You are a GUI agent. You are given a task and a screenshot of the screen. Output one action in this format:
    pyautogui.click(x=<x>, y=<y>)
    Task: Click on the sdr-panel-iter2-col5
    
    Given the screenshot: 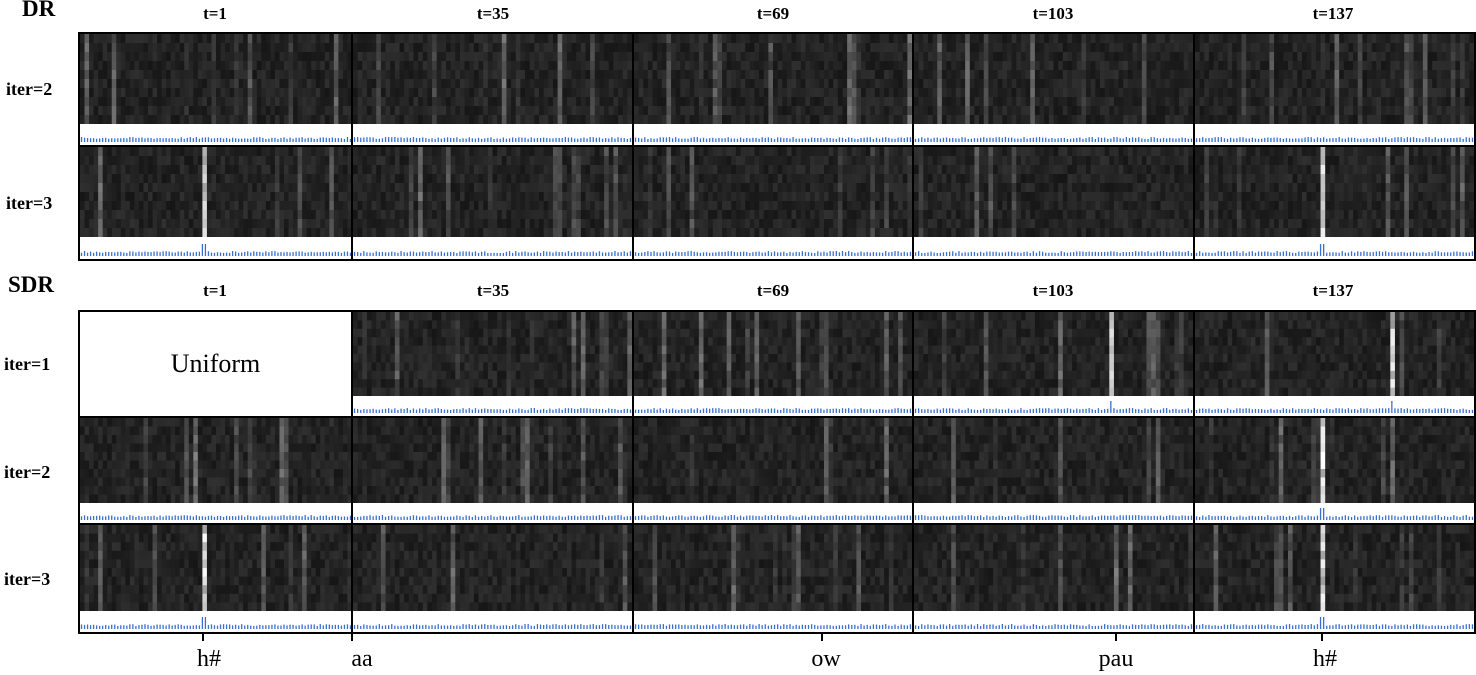 What is the action you would take?
    pyautogui.click(x=1334, y=471)
    